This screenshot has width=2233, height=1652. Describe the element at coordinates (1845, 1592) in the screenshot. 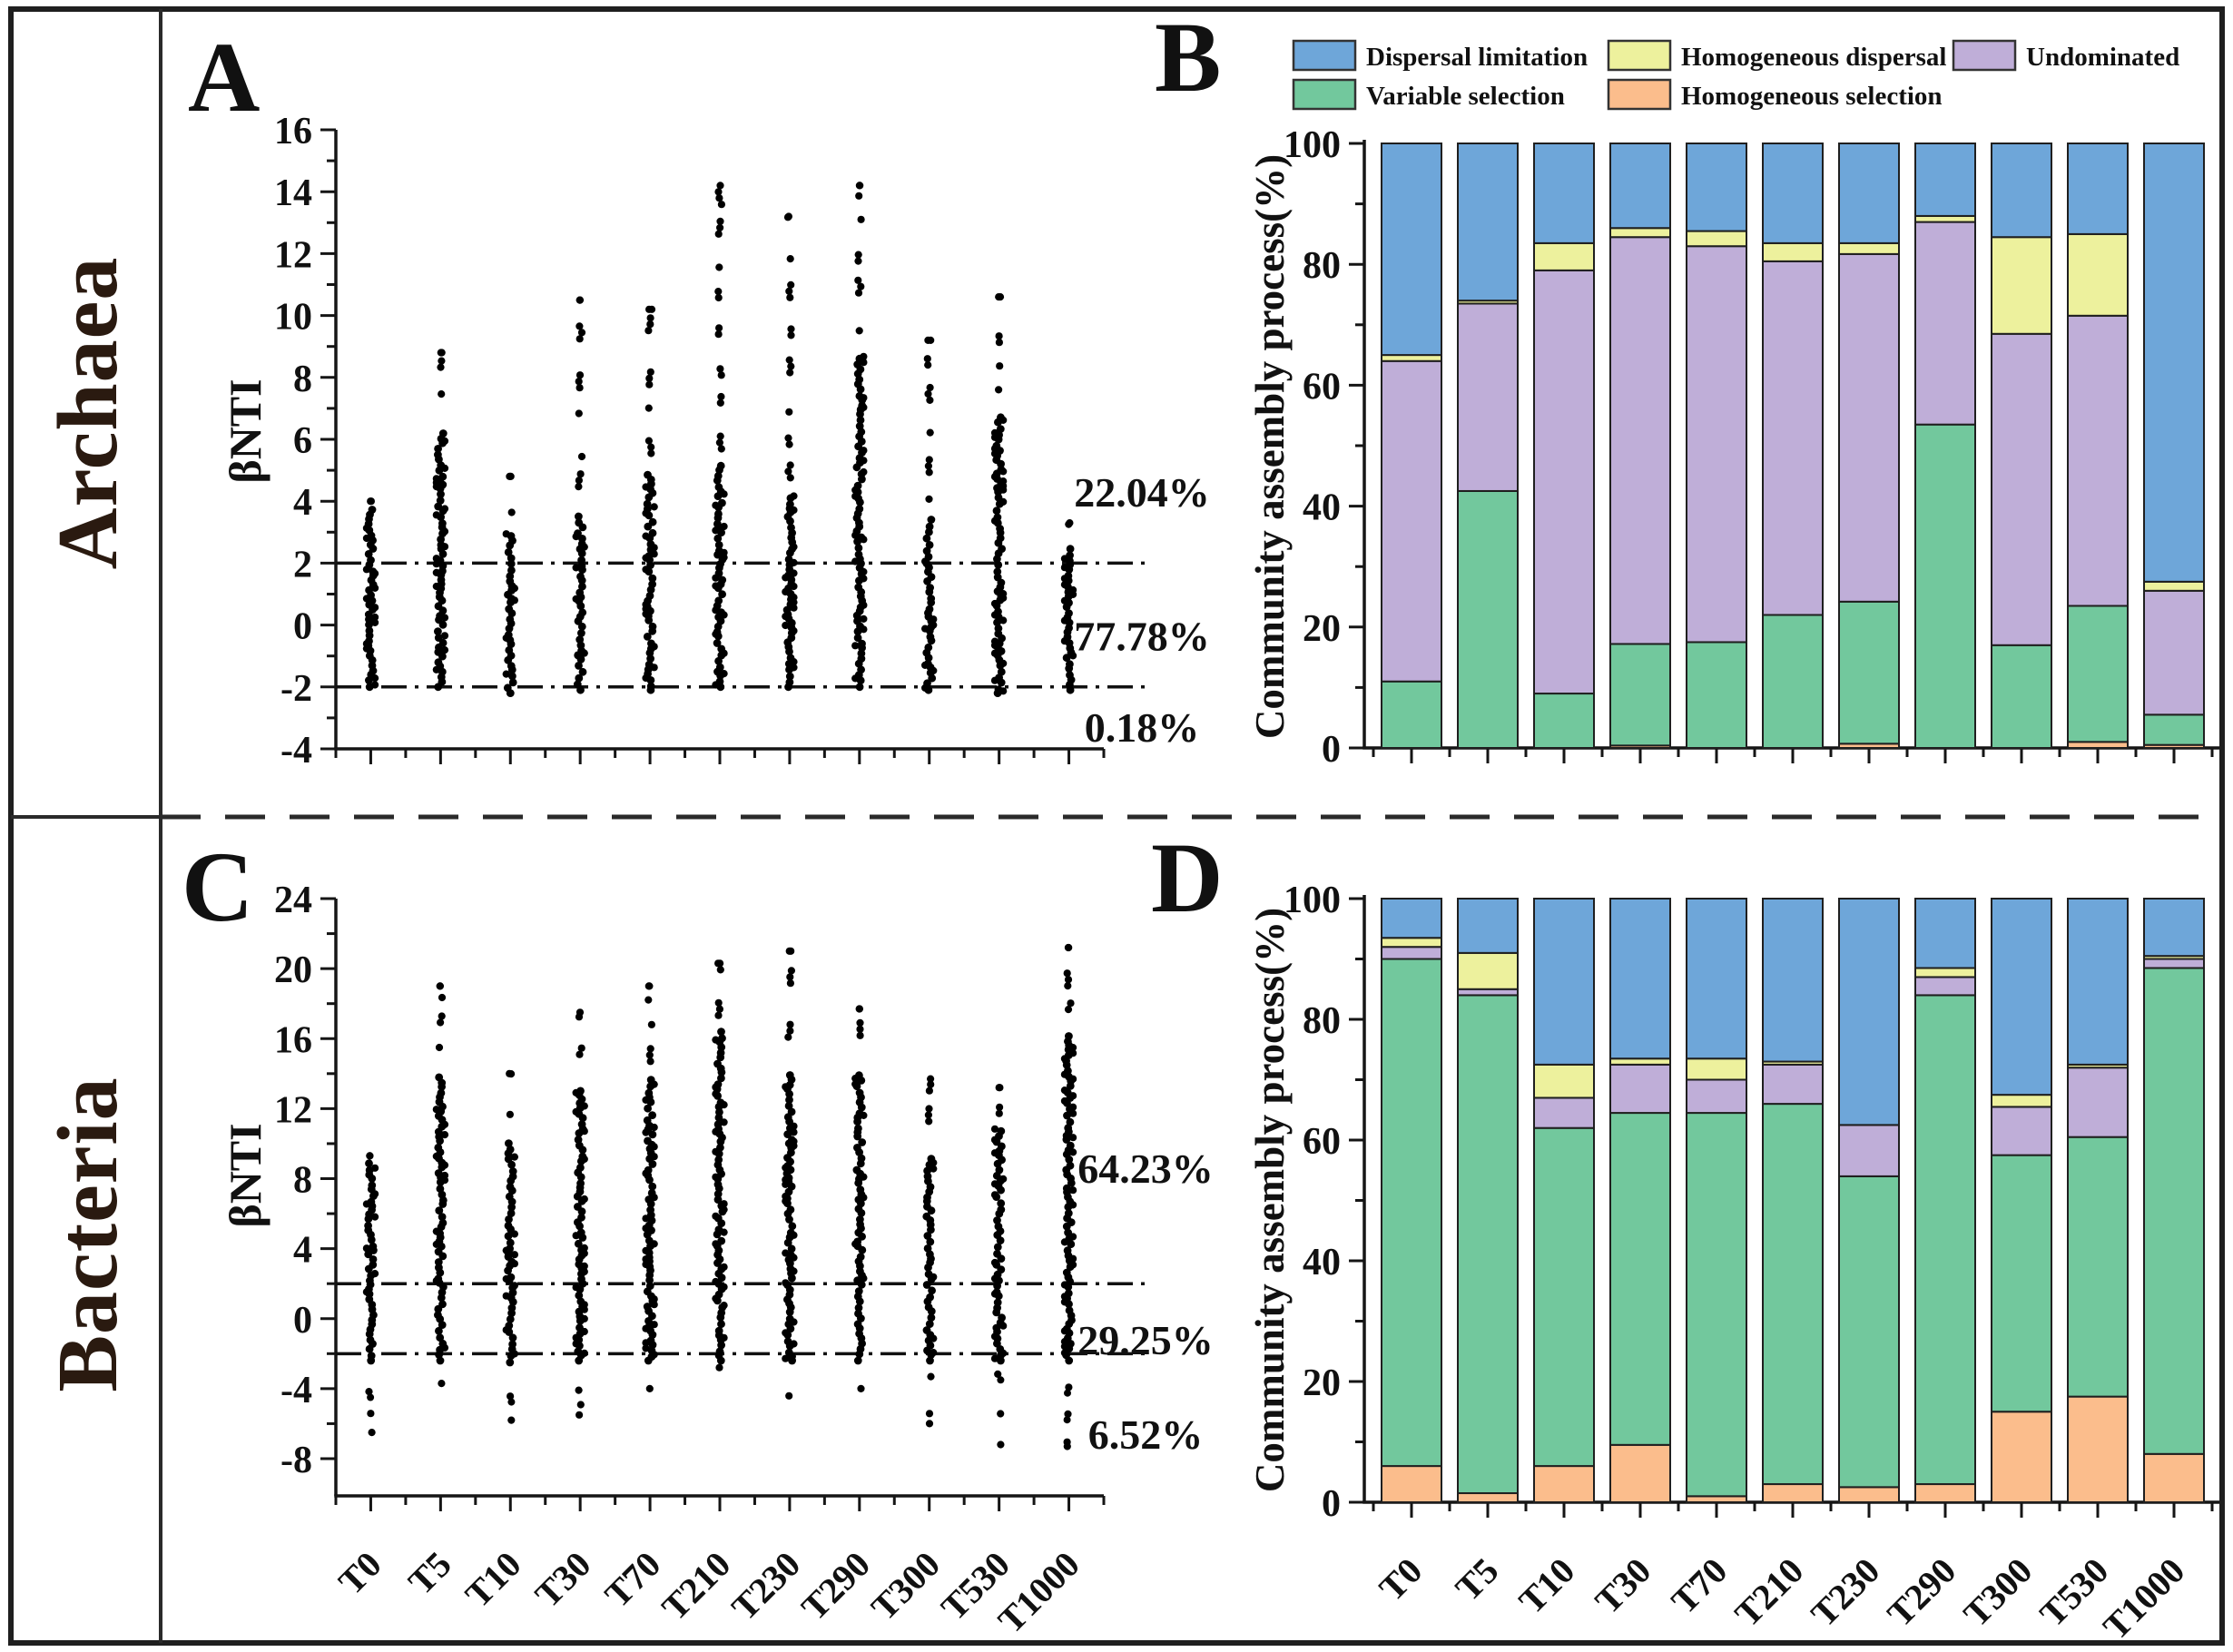

I see `category-label: T230` at that location.